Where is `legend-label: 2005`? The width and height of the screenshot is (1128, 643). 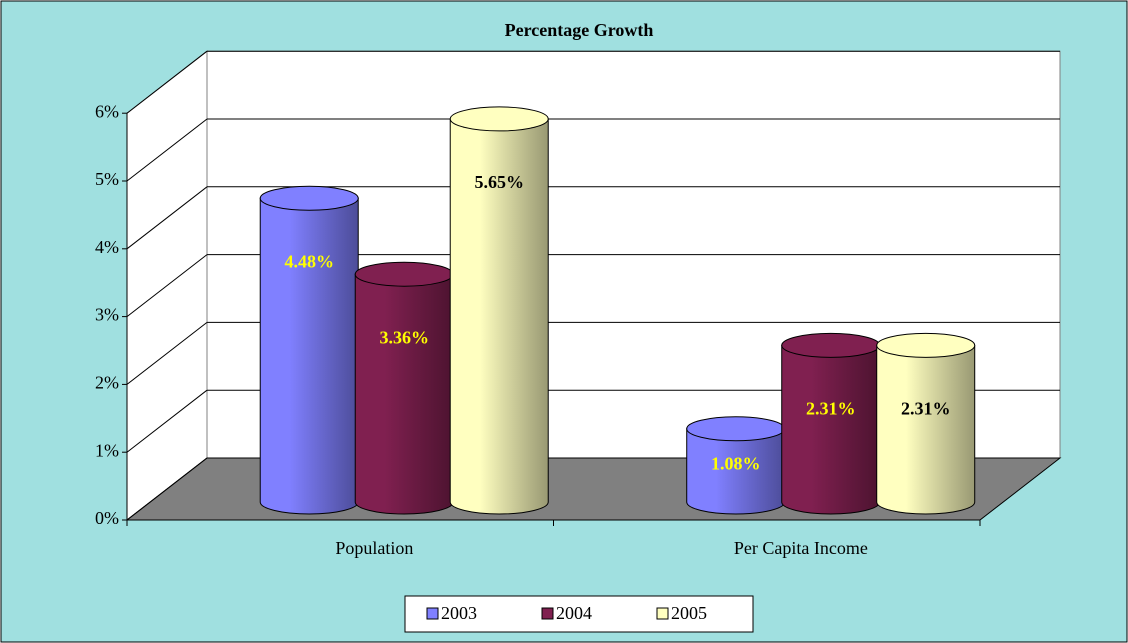 legend-label: 2005 is located at coordinates (689, 613).